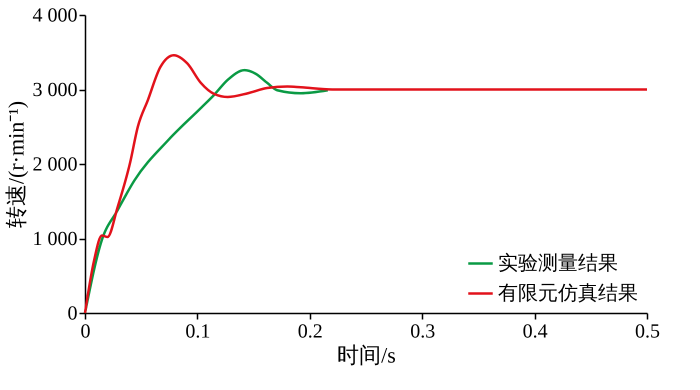 Image resolution: width=700 pixels, height=390 pixels. What do you see at coordinates (535, 331) in the screenshot?
I see `x-tick-label: 0.4` at bounding box center [535, 331].